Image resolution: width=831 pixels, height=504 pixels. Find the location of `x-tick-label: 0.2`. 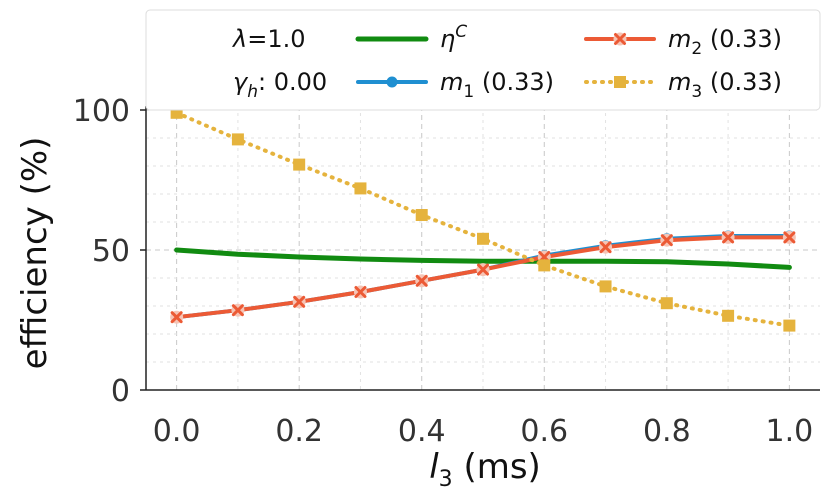

x-tick-label: 0.2 is located at coordinates (299, 431).